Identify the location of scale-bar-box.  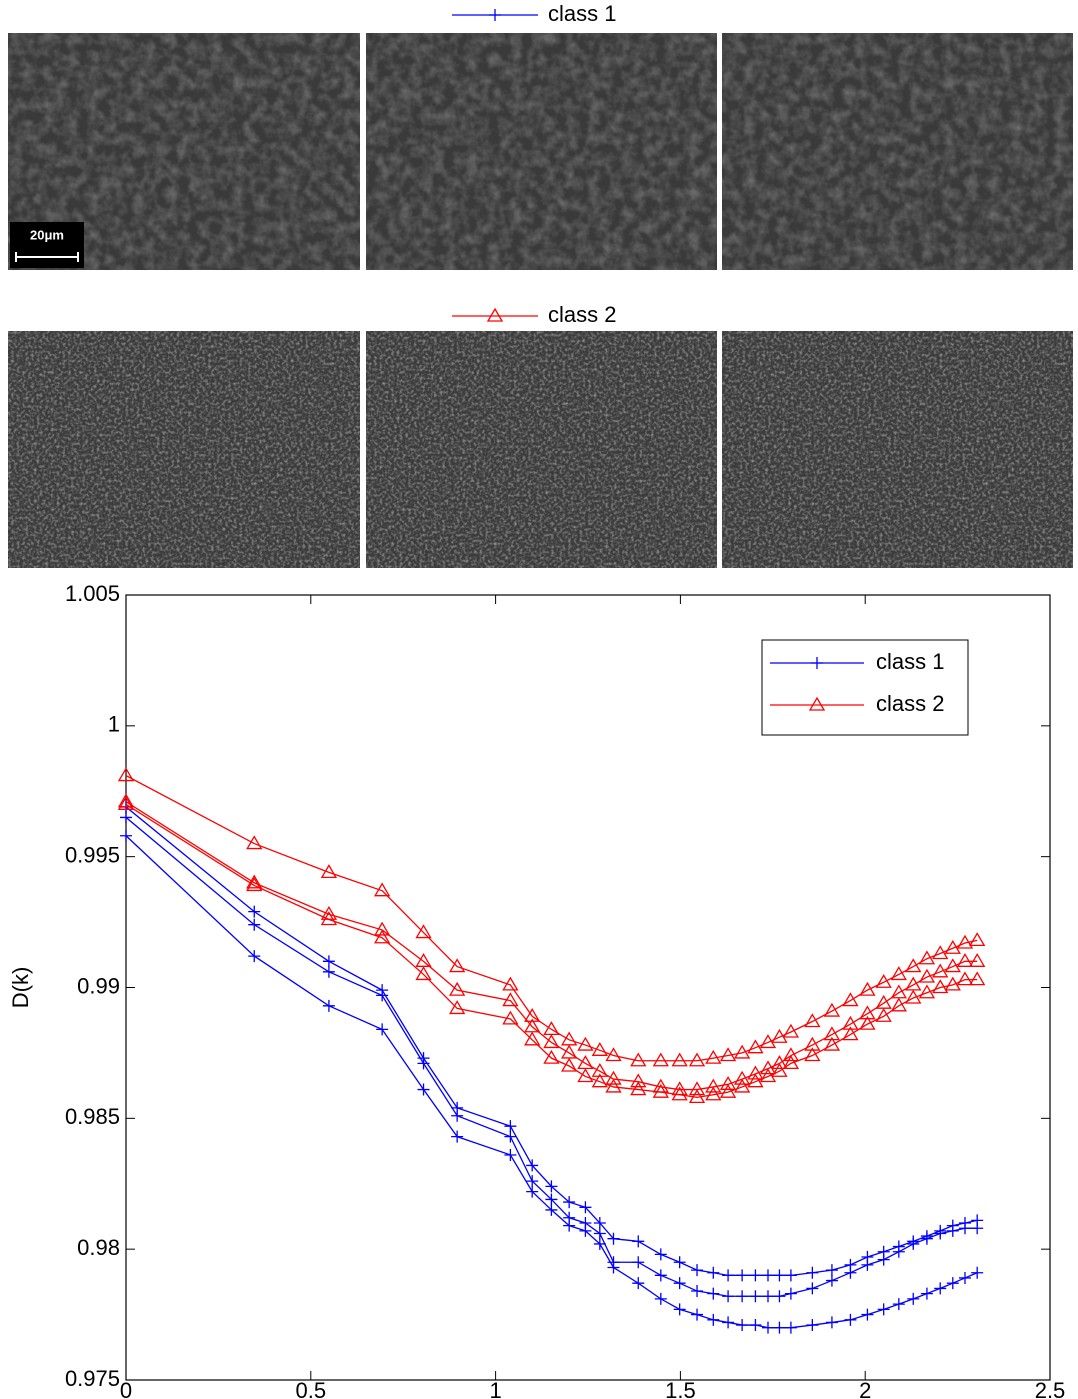
(47, 245).